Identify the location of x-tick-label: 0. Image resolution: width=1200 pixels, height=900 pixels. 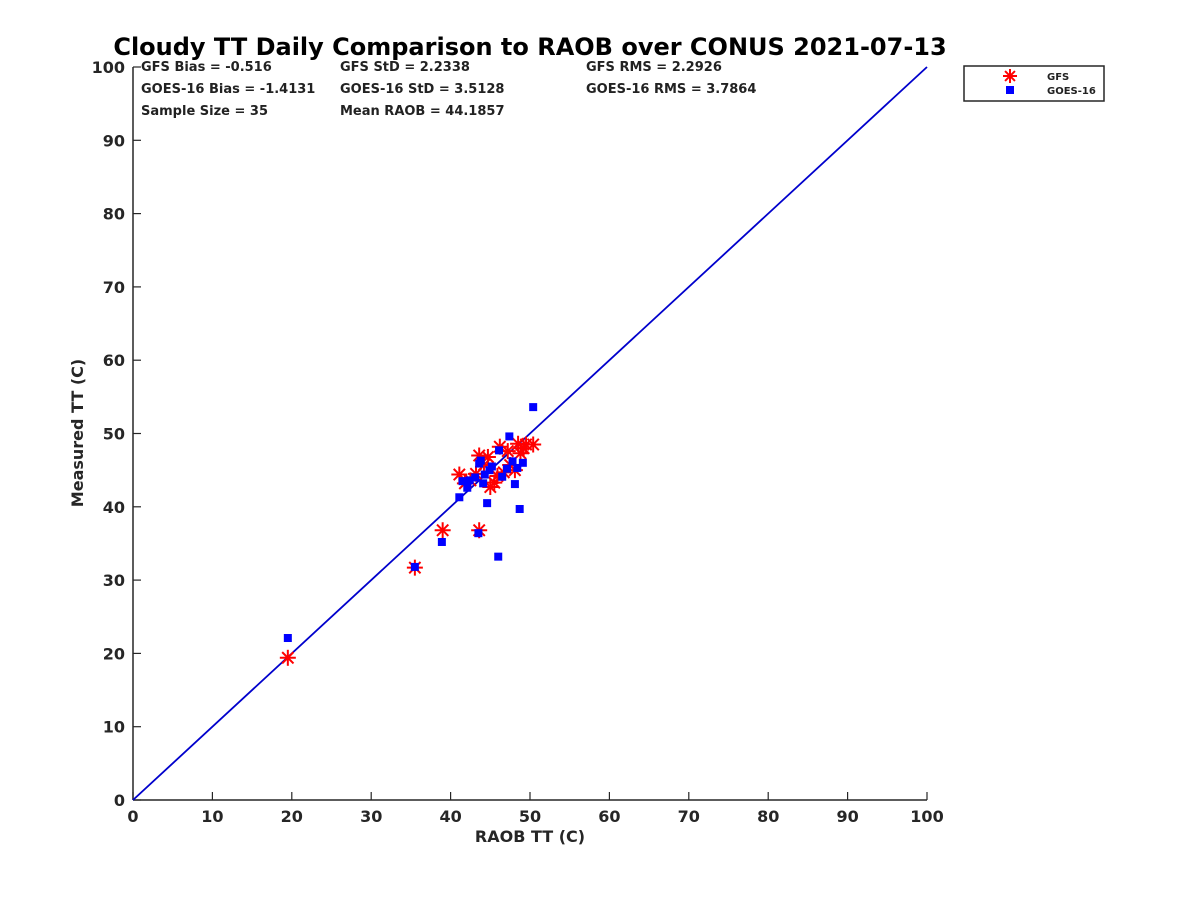
(132, 816).